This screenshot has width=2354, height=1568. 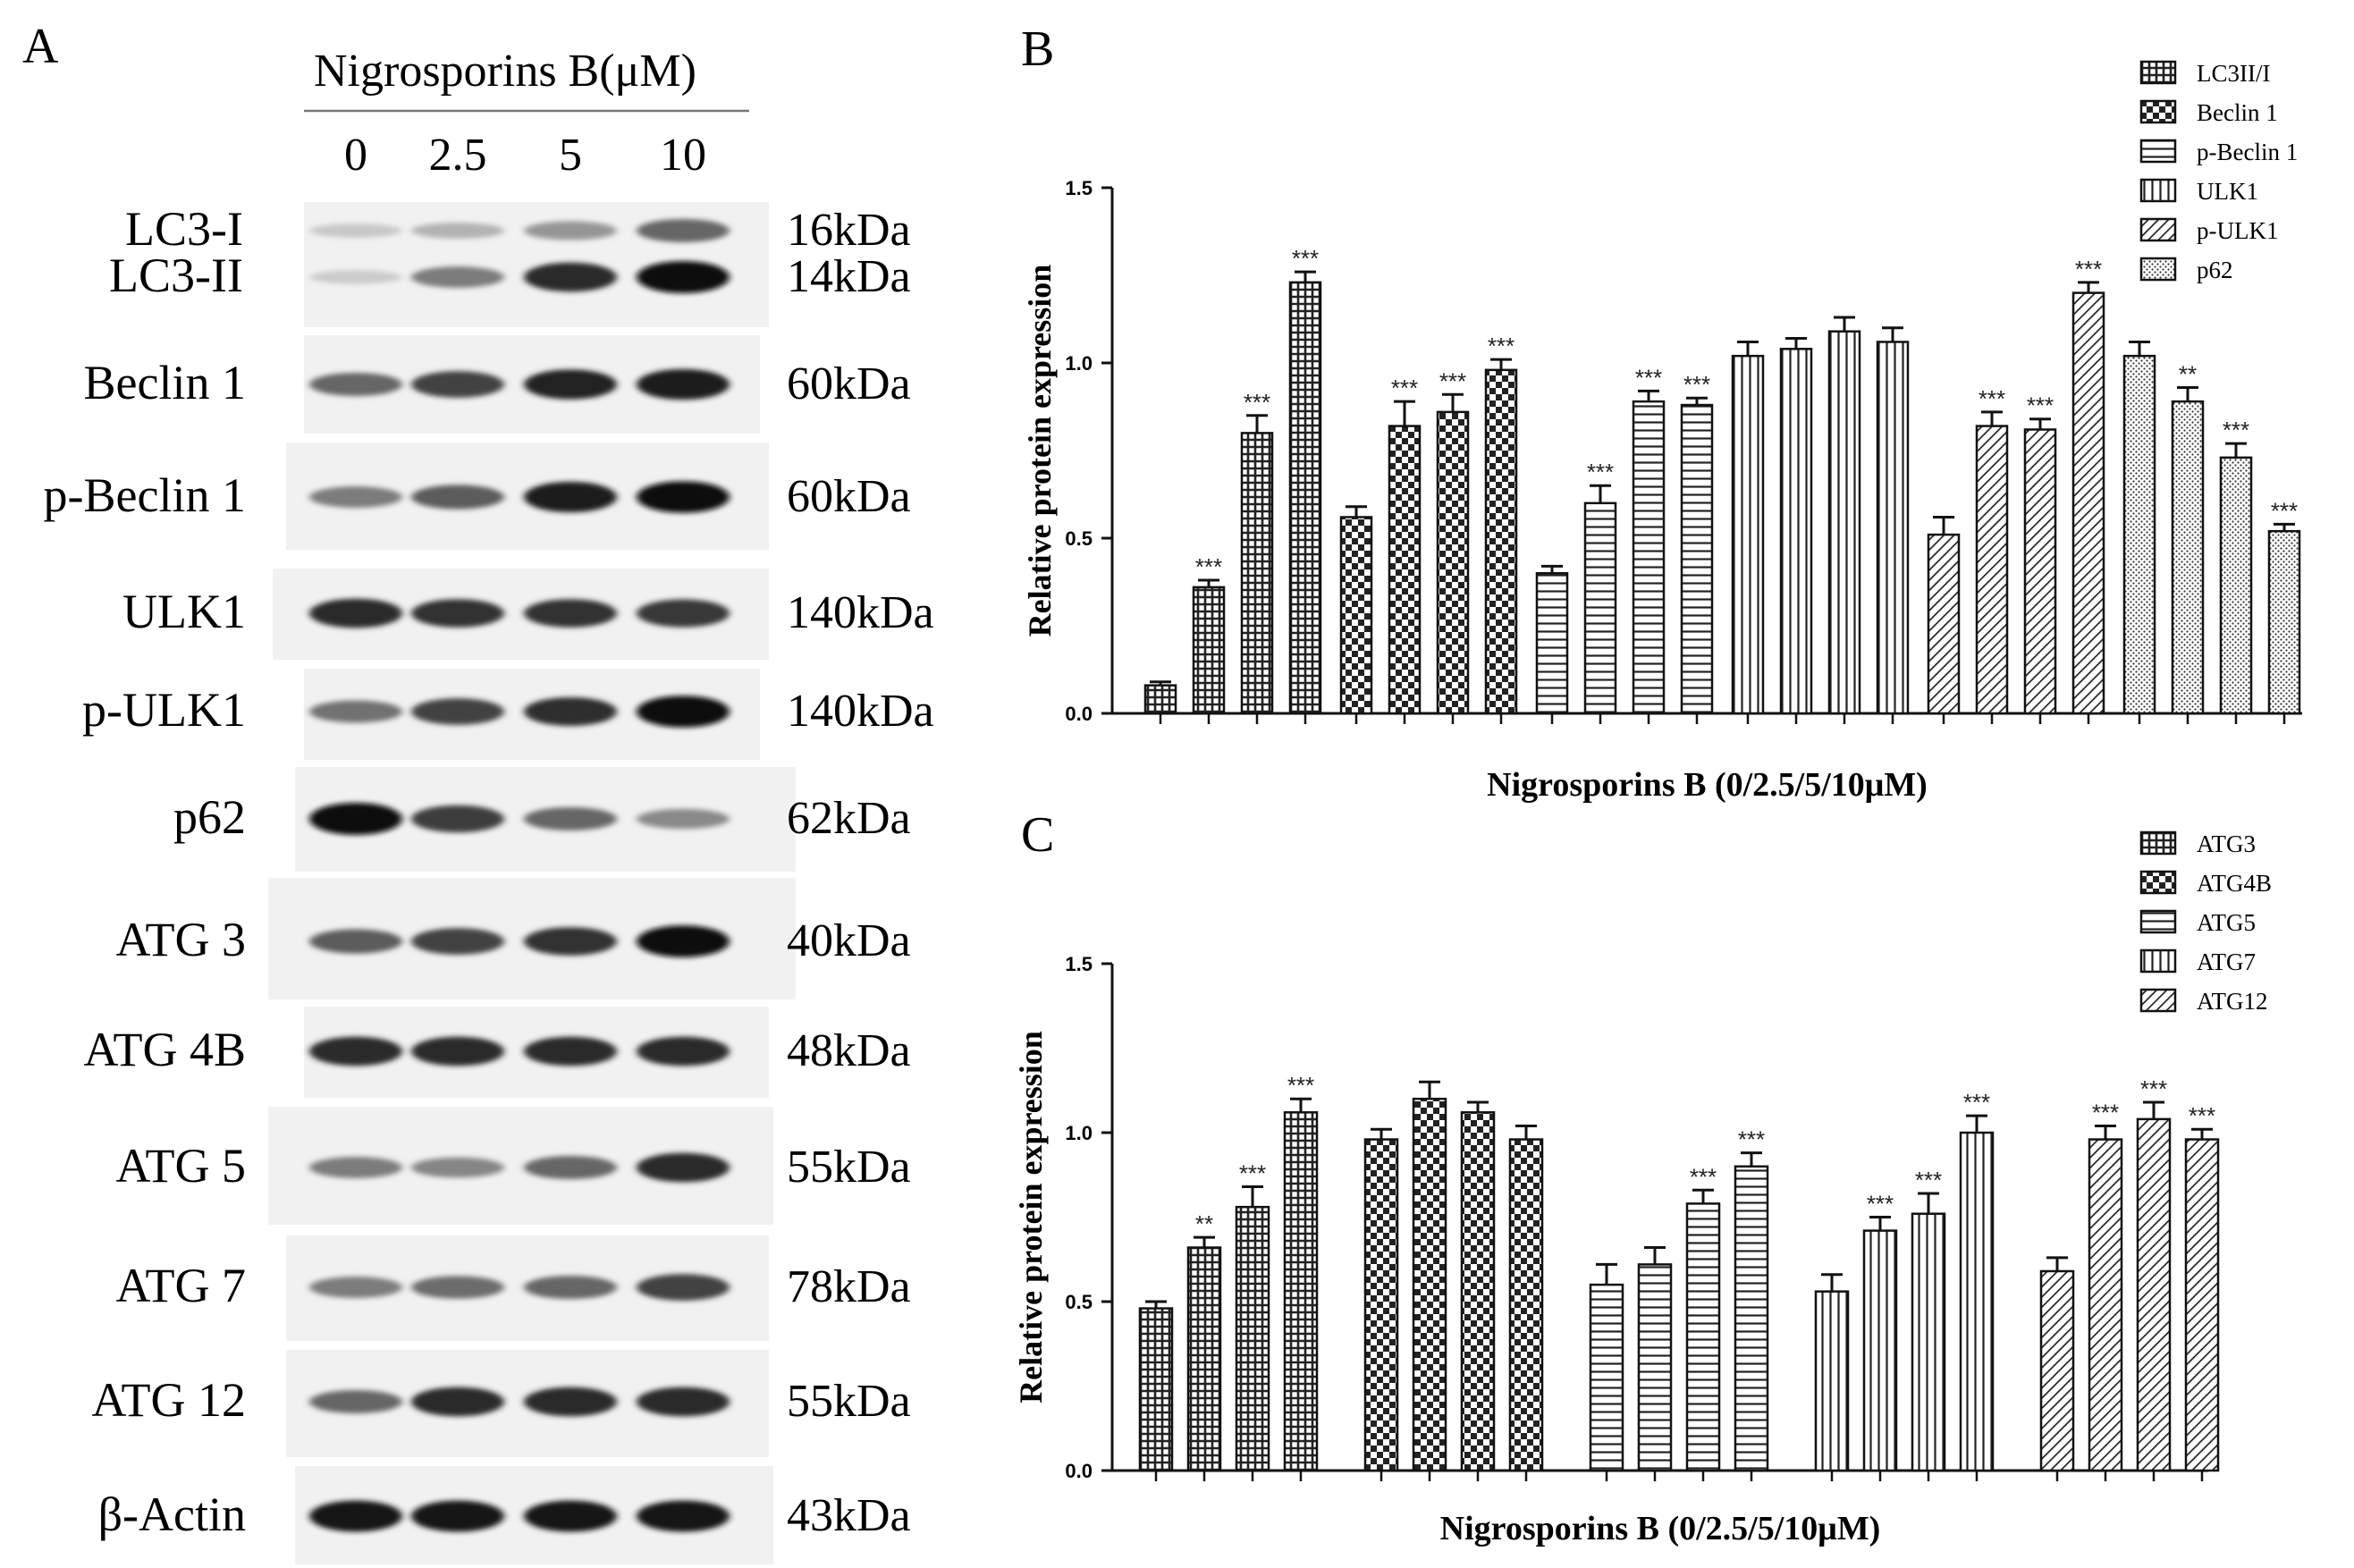 What do you see at coordinates (40, 46) in the screenshot?
I see `panel-a-letter: A` at bounding box center [40, 46].